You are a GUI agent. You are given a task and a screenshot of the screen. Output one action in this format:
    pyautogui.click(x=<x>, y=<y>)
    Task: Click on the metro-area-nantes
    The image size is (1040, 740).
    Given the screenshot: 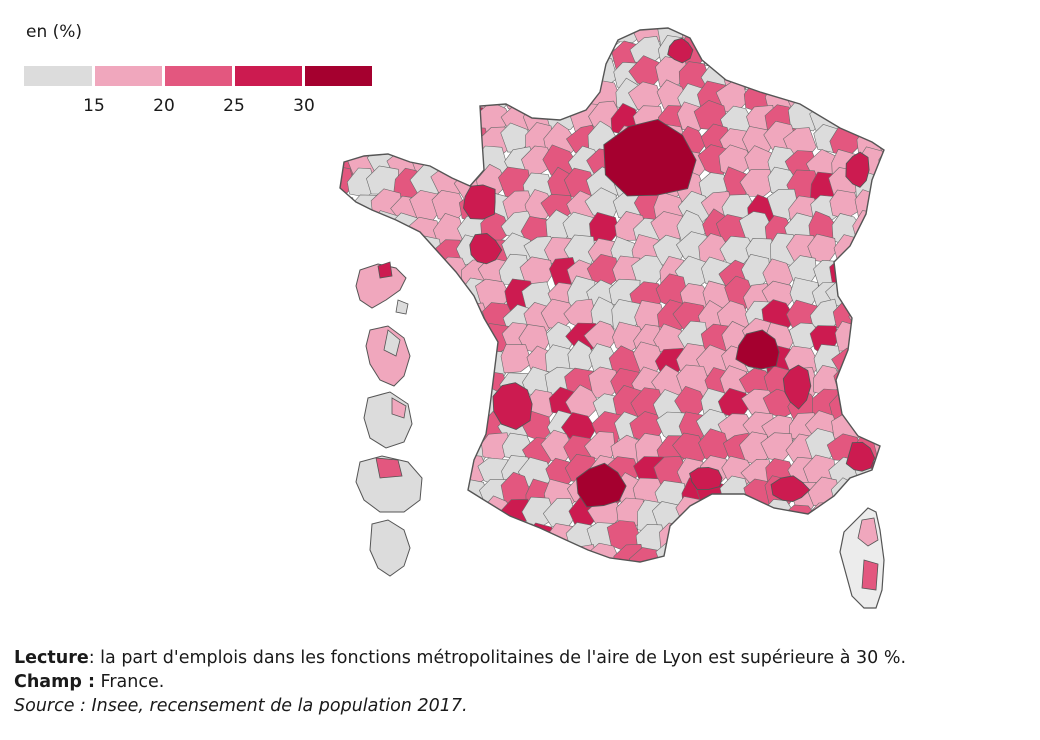 What is the action you would take?
    pyautogui.click(x=486, y=249)
    